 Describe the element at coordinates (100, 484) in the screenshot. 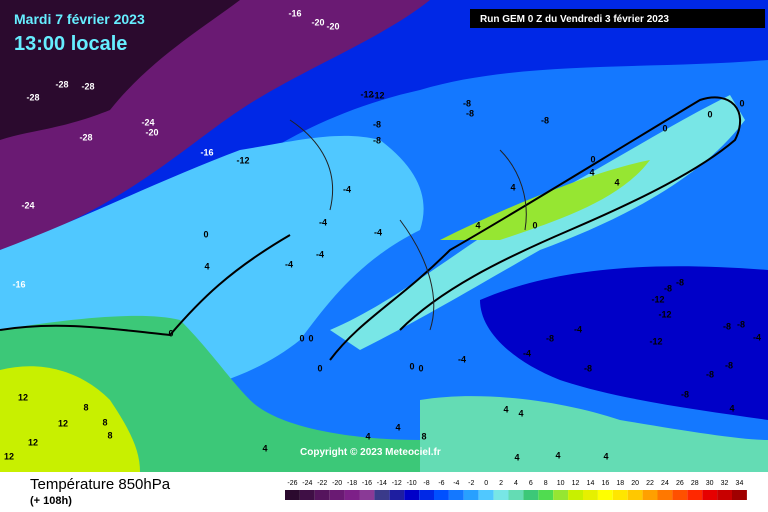

I see `footer-title: Température 850hPa` at that location.